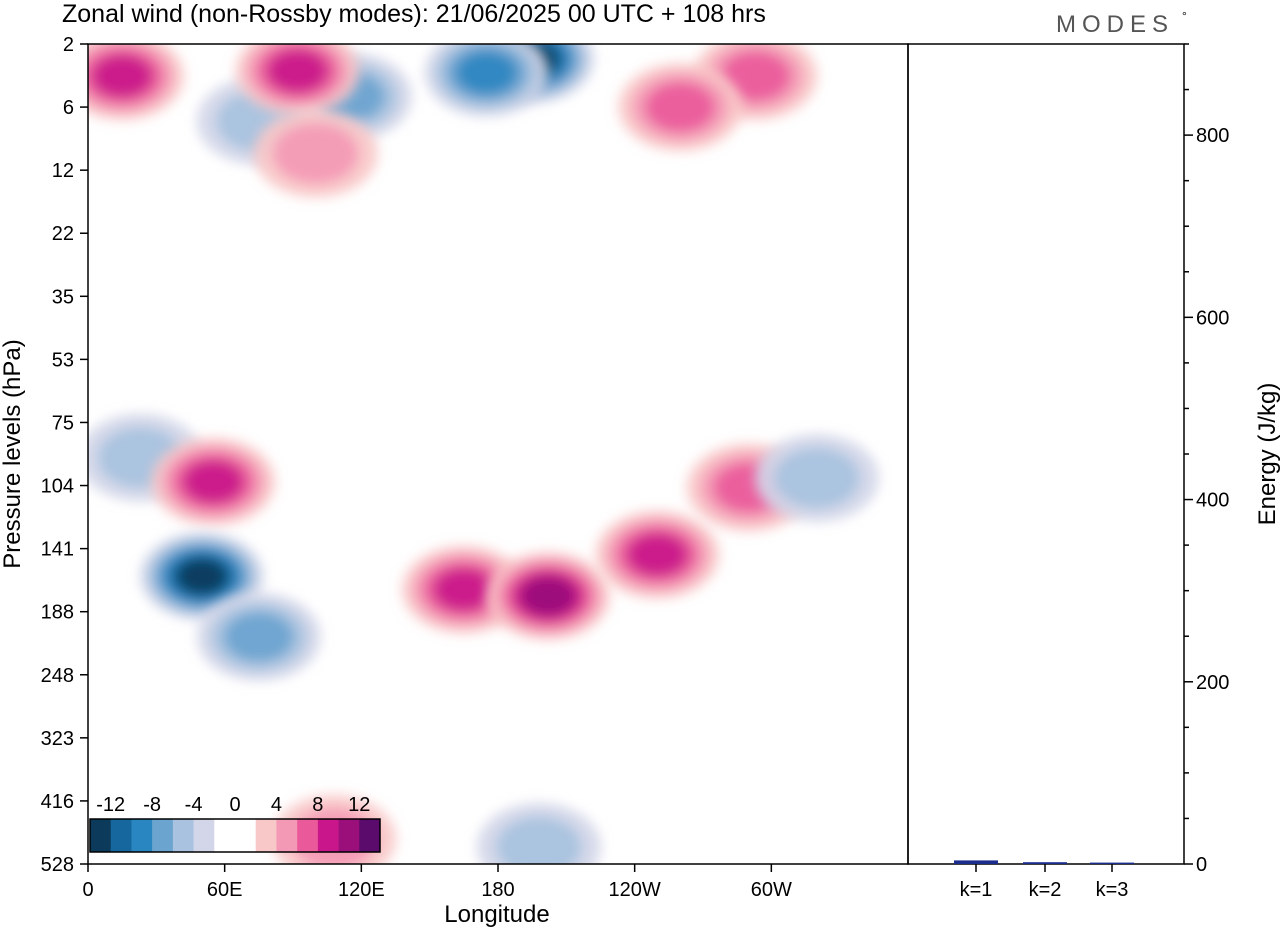 The height and width of the screenshot is (935, 1280). Describe the element at coordinates (1184, 16) in the screenshot. I see `logo-mark: °` at that location.